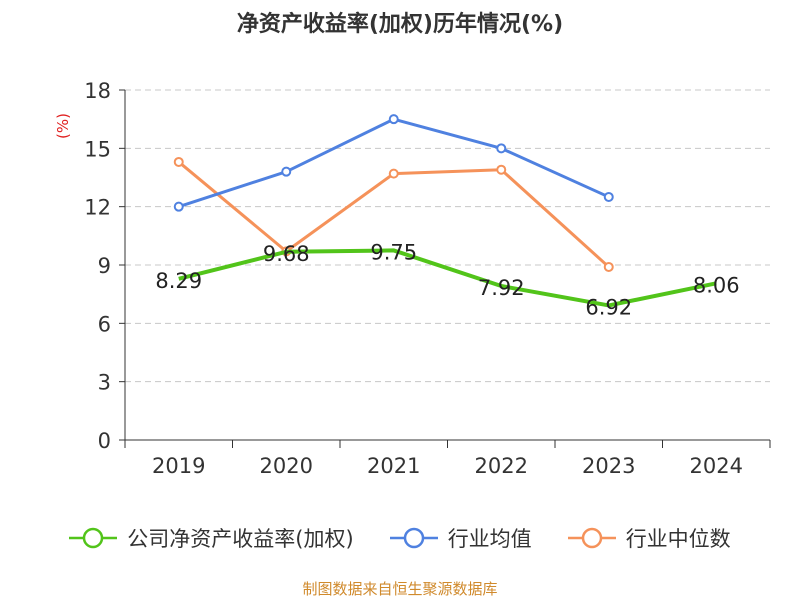 The height and width of the screenshot is (600, 800). Describe the element at coordinates (393, 252) in the screenshot. I see `data-label: 9.75` at that location.